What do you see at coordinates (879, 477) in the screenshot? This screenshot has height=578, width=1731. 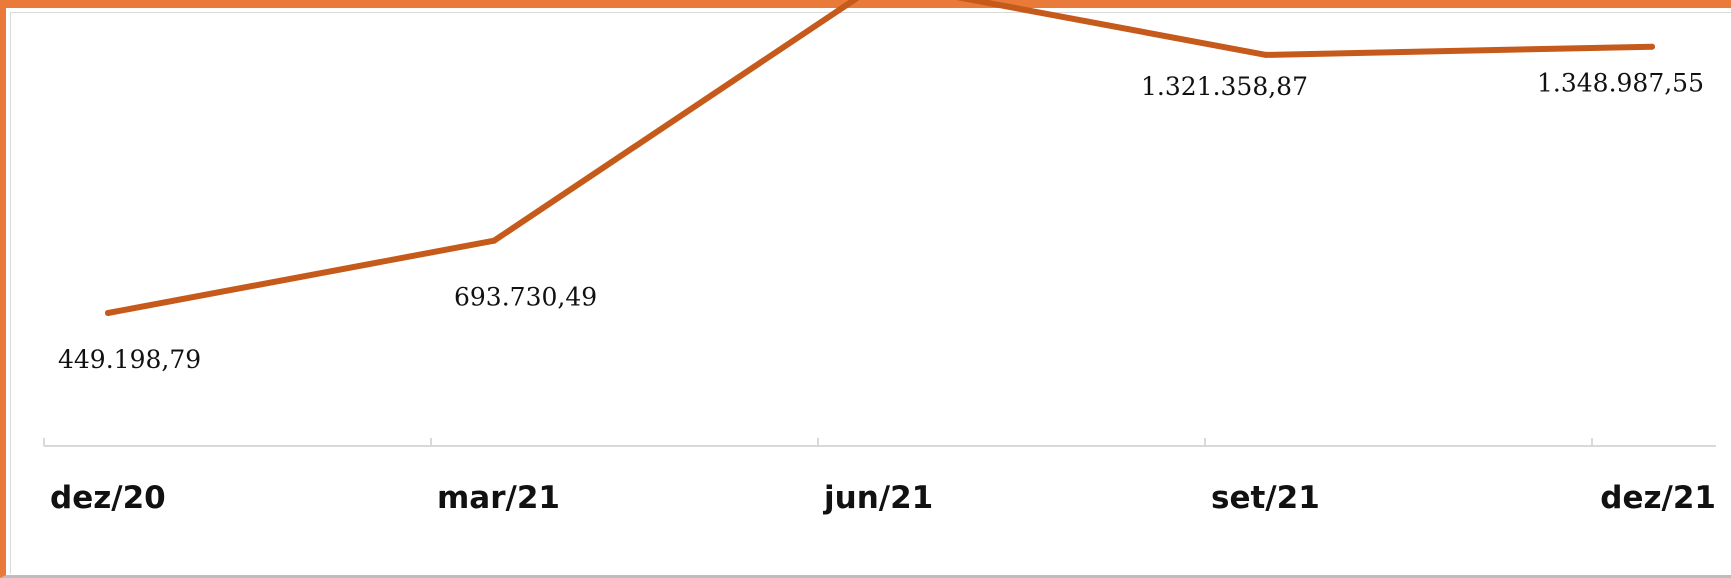 I see `x-axis: dez/20 mar/21 jun/21 set/21 dez/21` at bounding box center [879, 477].